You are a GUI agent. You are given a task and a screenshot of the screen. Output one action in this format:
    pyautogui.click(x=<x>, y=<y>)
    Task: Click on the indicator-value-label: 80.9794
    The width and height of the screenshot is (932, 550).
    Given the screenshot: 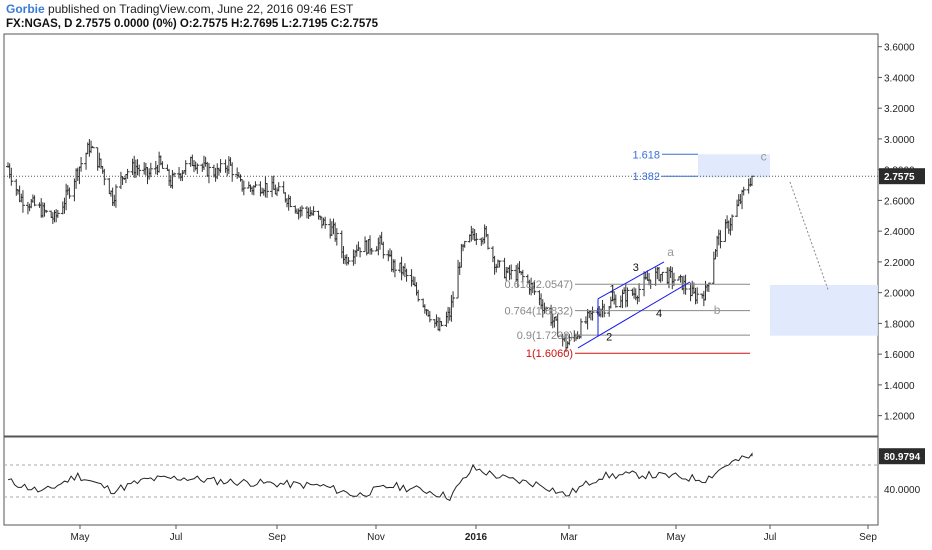 What is the action you would take?
    pyautogui.click(x=902, y=457)
    